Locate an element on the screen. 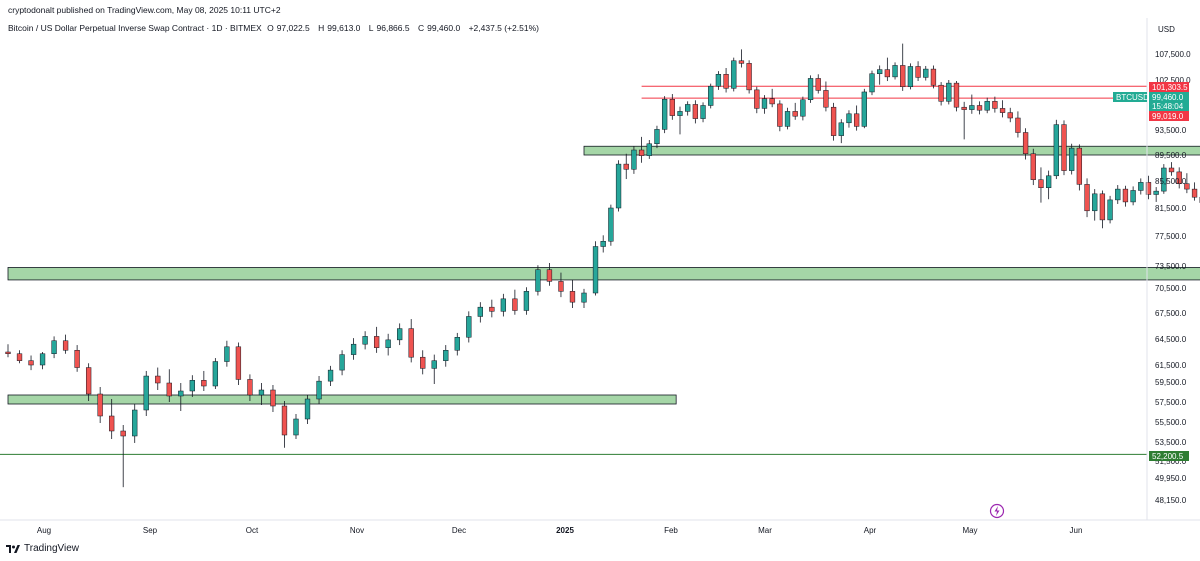  x-tick-label: Jun is located at coordinates (1076, 530).